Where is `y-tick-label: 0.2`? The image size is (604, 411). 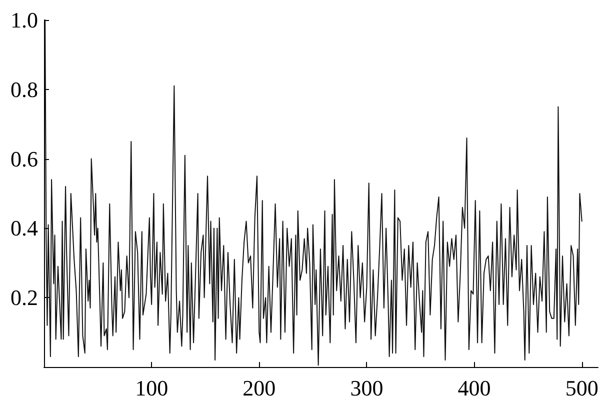 y-tick-label: 0.2 is located at coordinates (24, 297).